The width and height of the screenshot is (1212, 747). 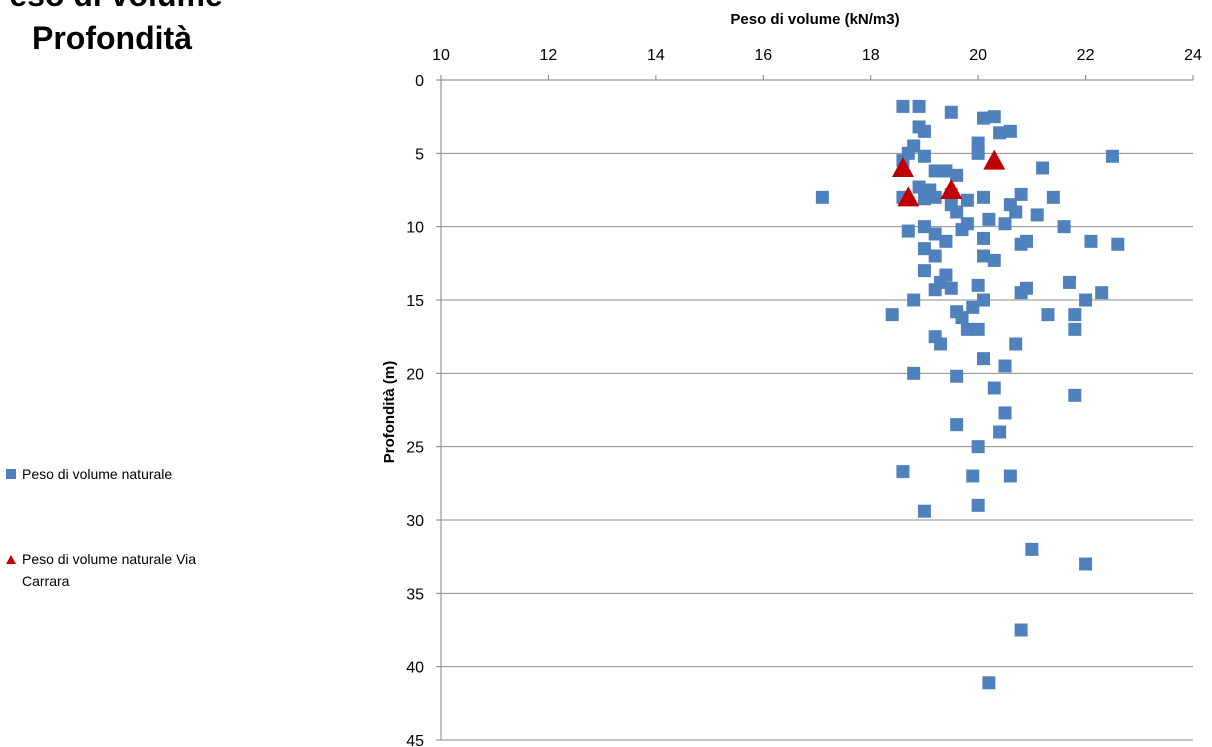 What do you see at coordinates (111, 6) in the screenshot?
I see `chart-title-line-1: Peso di volume` at bounding box center [111, 6].